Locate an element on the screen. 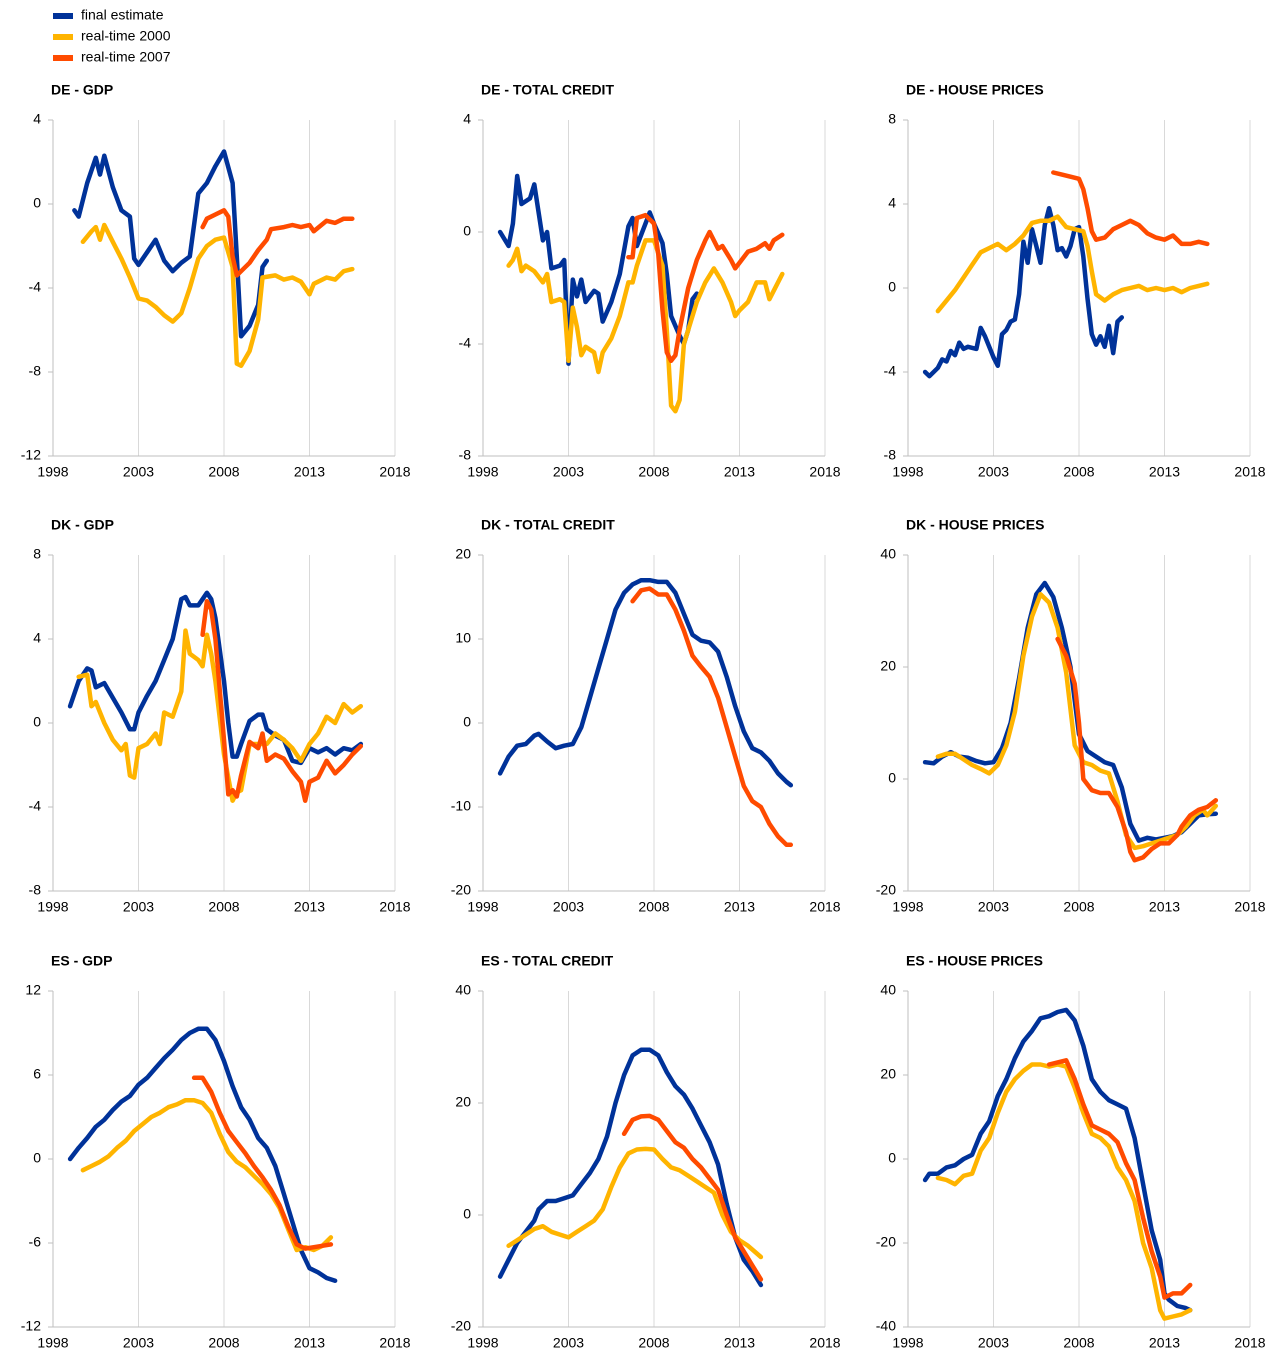  chart-title: DE - HOUSE PRICES is located at coordinates (975, 90).